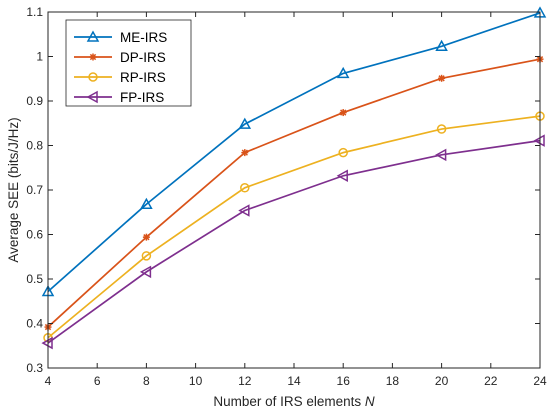 The height and width of the screenshot is (414, 550). I want to click on legend-label: RP-IRS, so click(143, 77).